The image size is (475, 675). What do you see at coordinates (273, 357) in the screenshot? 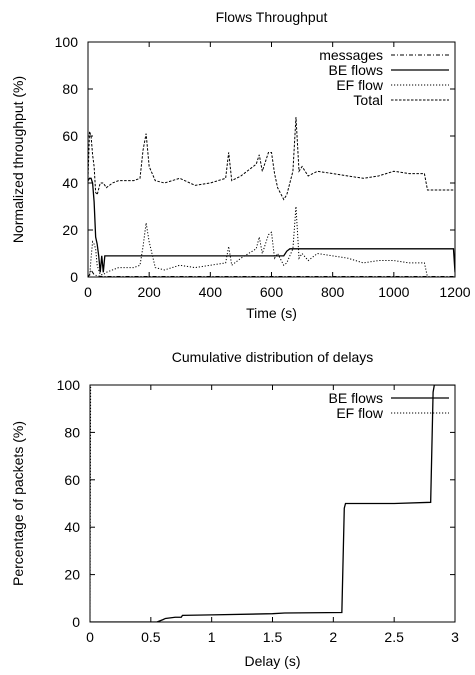
I see `chart-title: Cumulative distribution of delays` at bounding box center [273, 357].